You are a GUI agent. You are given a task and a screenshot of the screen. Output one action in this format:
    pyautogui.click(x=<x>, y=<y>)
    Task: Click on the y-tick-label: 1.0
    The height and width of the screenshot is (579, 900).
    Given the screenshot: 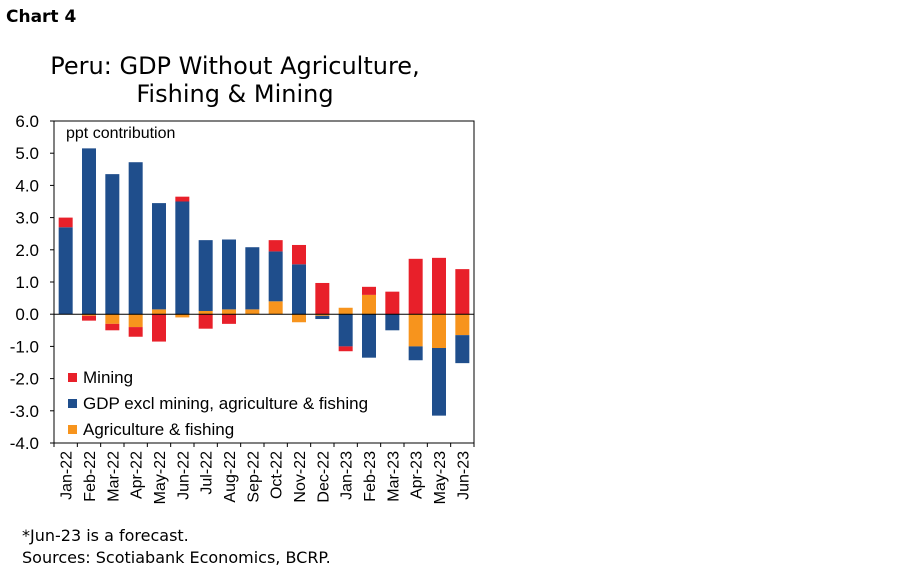 What is the action you would take?
    pyautogui.click(x=27, y=282)
    